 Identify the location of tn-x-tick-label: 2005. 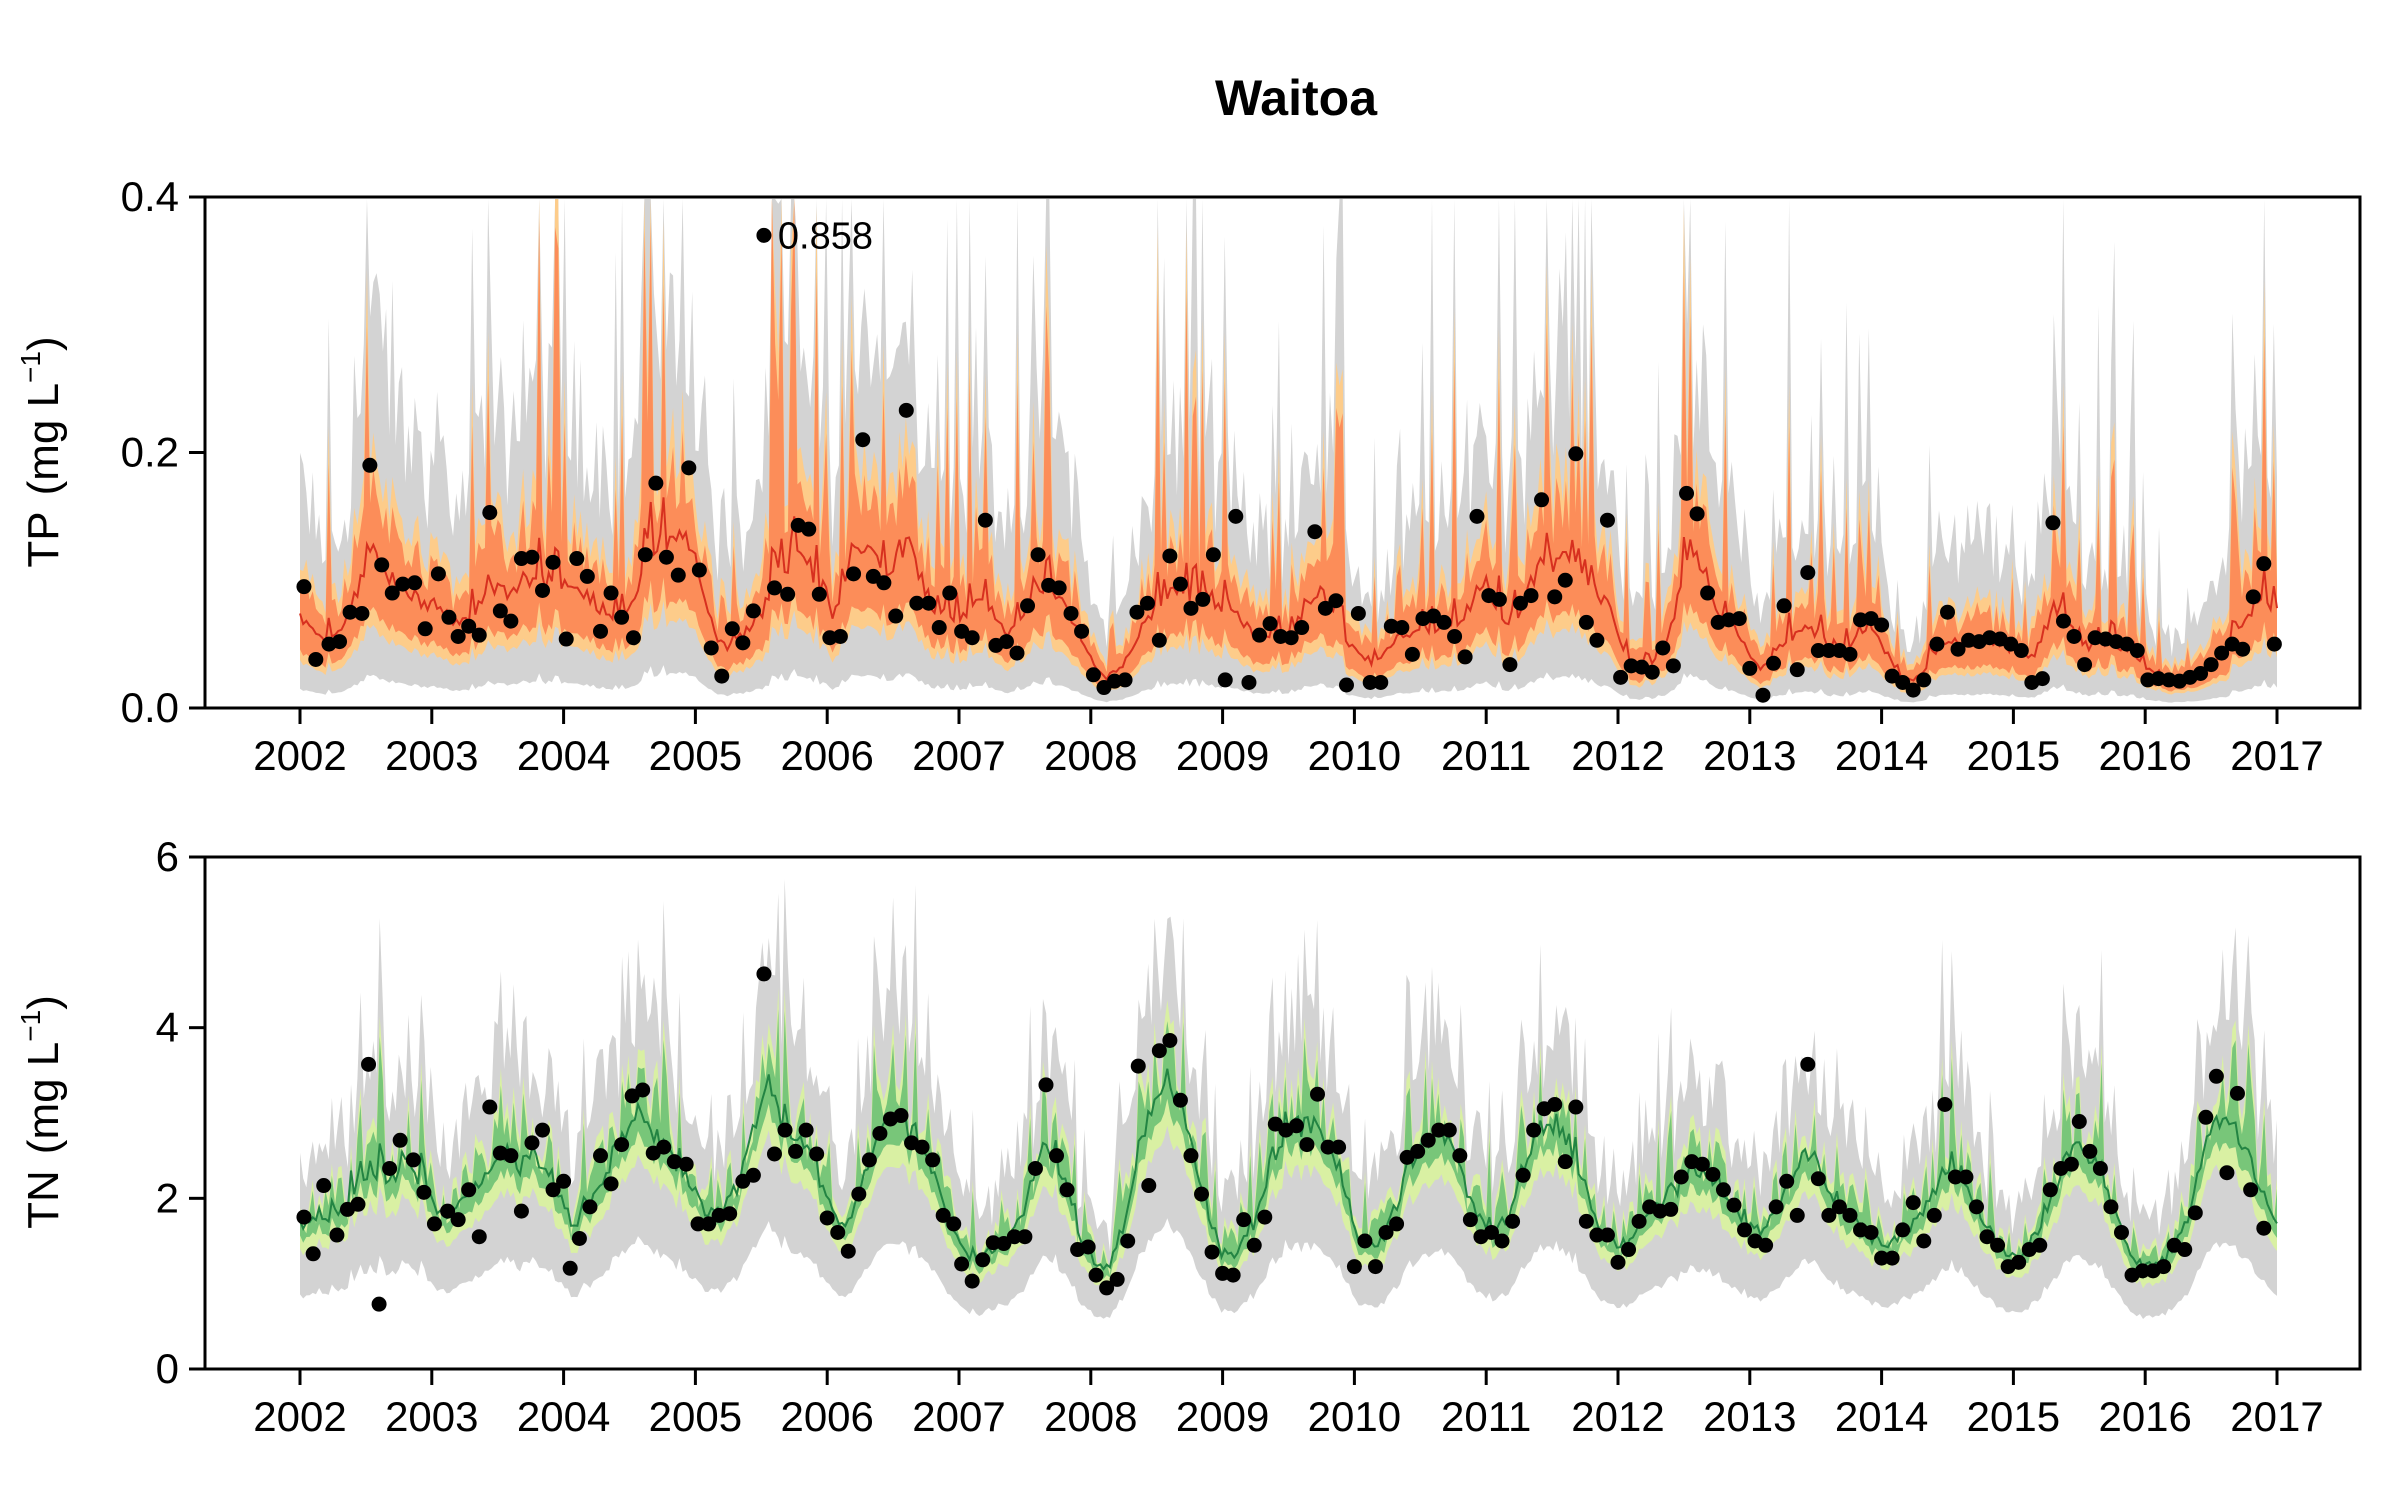
(695, 1416).